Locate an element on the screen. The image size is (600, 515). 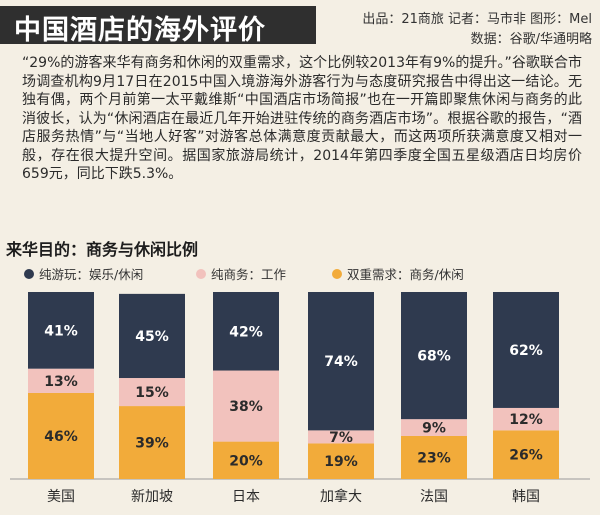
bar-value-label: 45% is located at coordinates (152, 337).